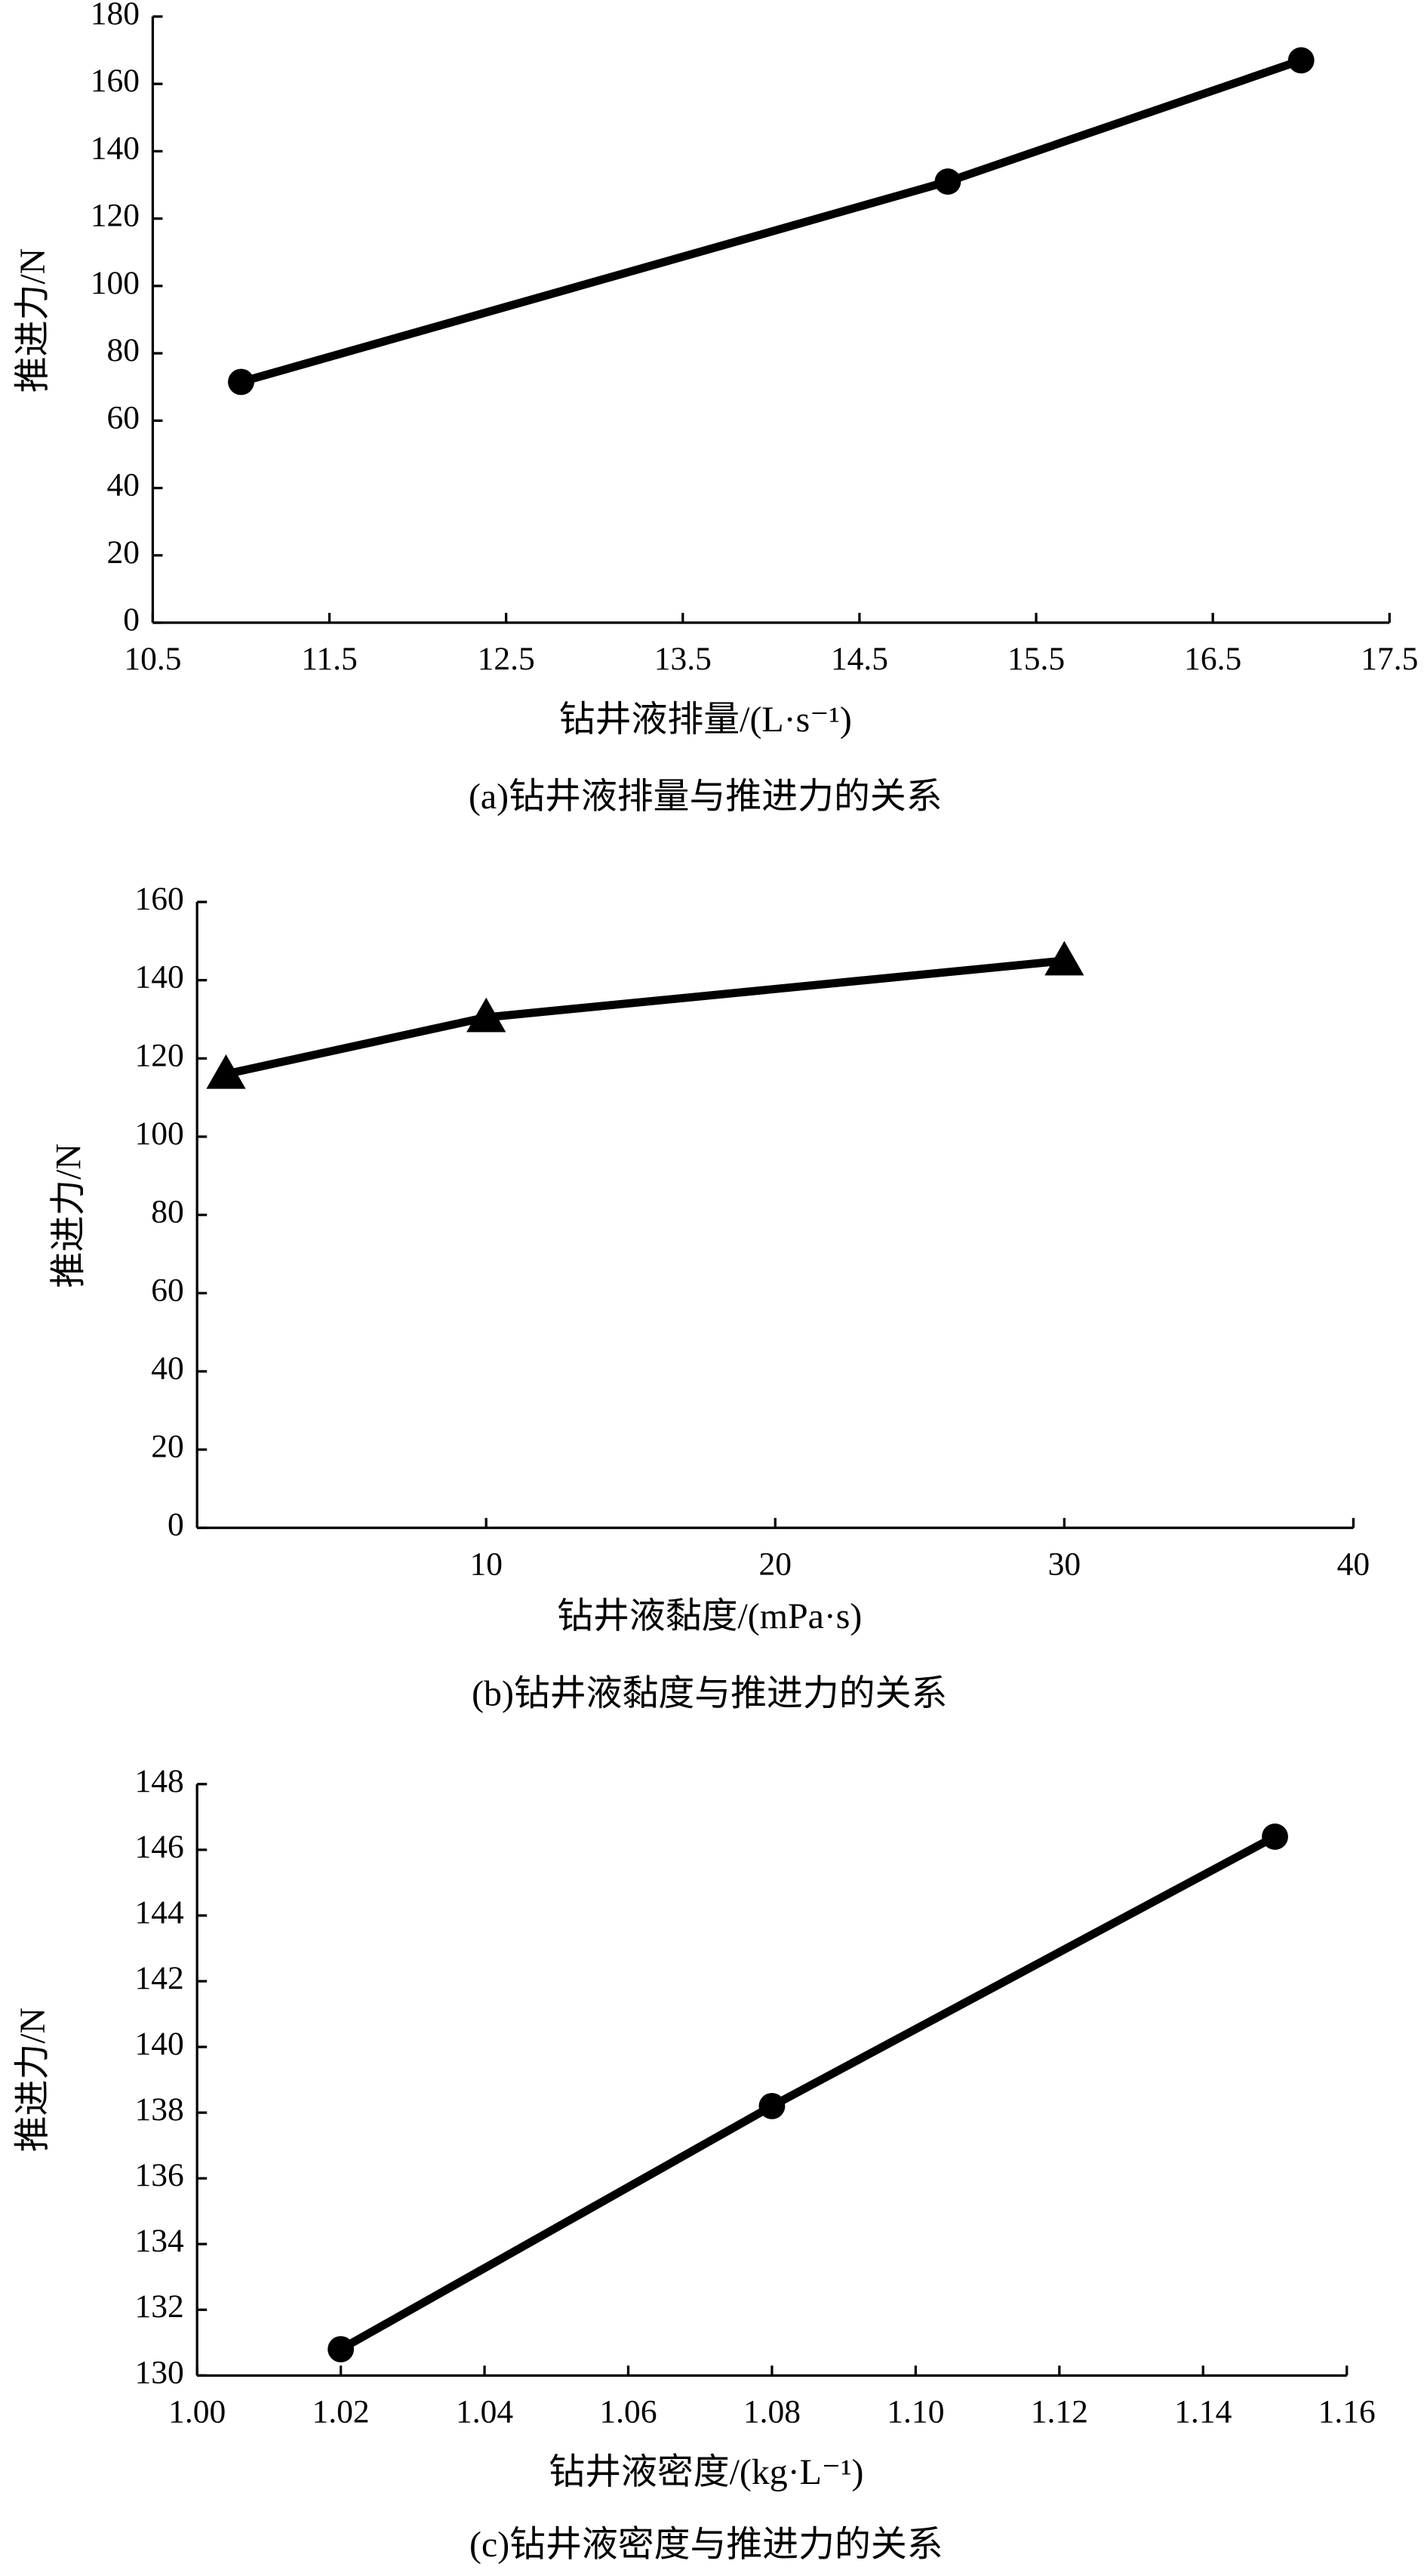 The height and width of the screenshot is (2576, 1424). I want to click on x-tick-label: 1.16, so click(1347, 2412).